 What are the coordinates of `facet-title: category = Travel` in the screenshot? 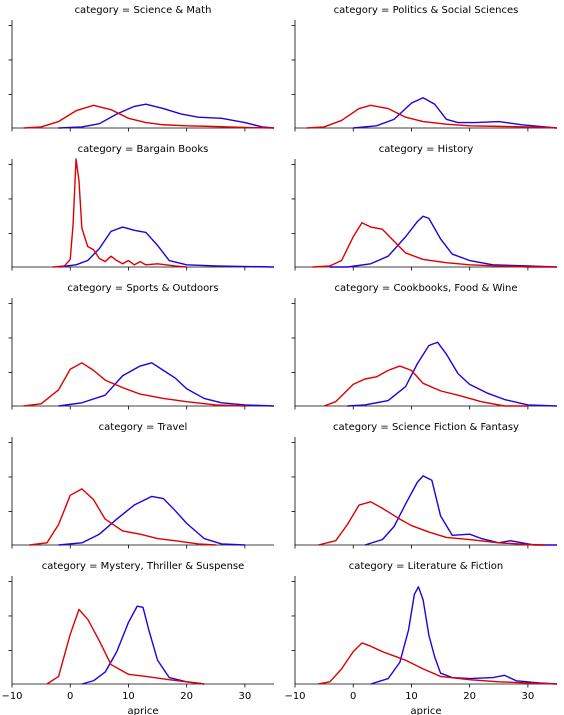 It's located at (143, 427).